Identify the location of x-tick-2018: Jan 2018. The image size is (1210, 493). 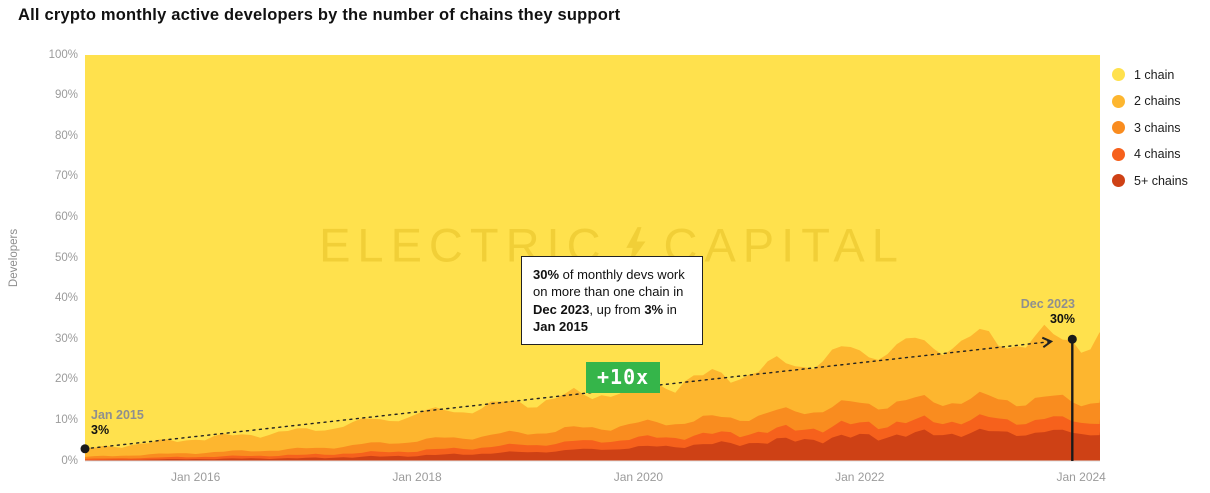
(417, 477).